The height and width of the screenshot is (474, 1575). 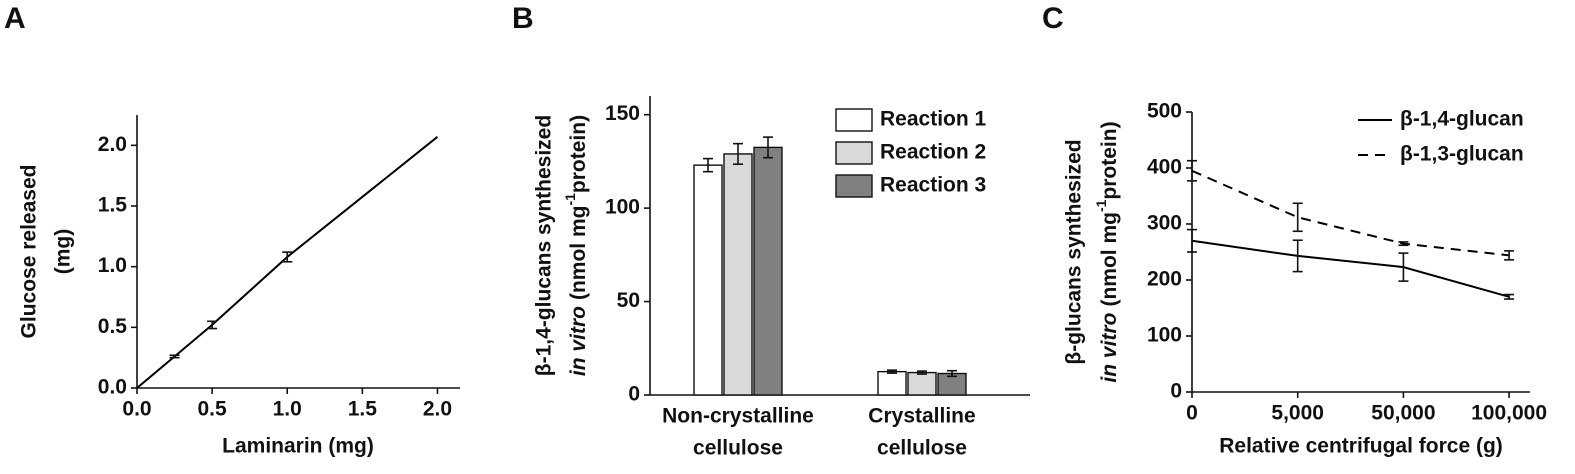 I want to click on y-tick-label: 50, so click(x=628, y=300).